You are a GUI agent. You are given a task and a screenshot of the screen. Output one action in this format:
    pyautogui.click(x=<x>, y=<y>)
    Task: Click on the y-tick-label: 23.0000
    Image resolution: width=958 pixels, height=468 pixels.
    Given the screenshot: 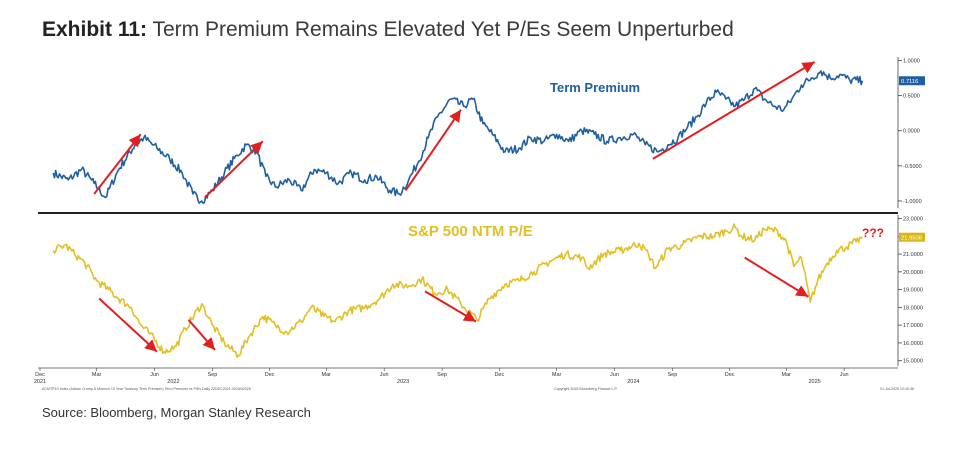 What is the action you would take?
    pyautogui.click(x=913, y=220)
    